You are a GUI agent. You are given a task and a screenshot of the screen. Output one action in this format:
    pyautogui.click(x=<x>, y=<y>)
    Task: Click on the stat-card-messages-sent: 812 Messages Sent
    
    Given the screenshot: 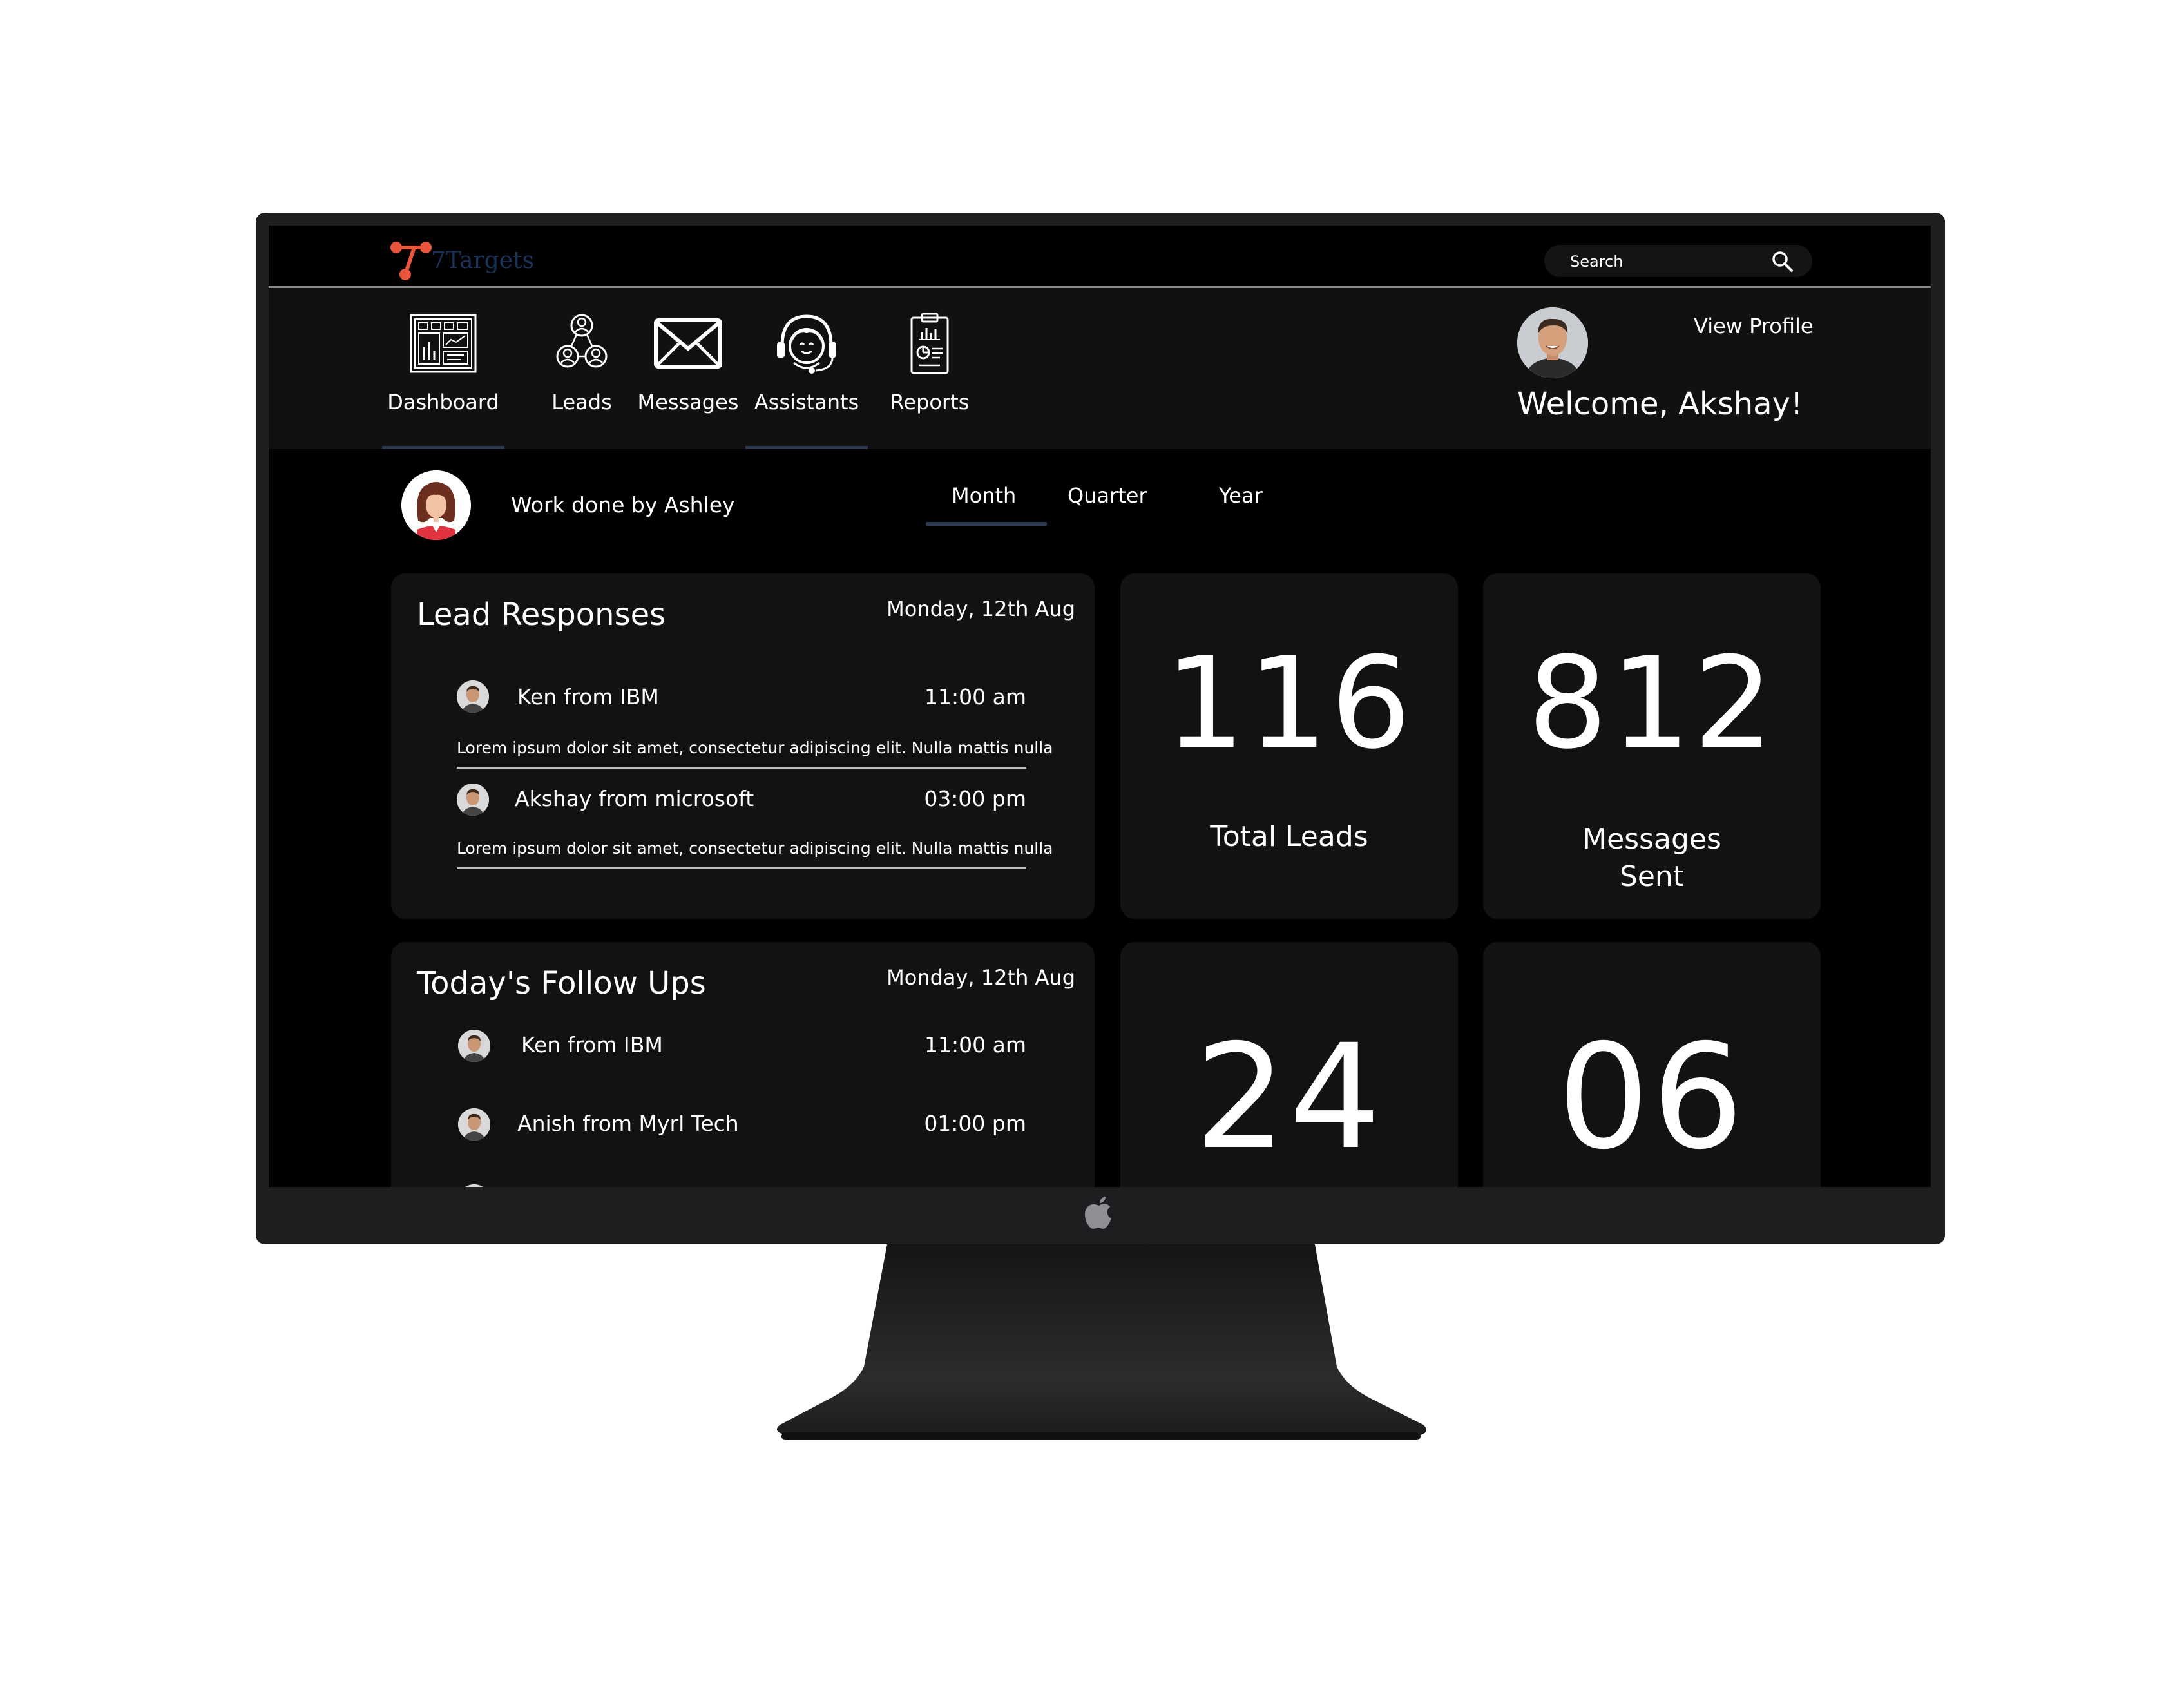 What is the action you would take?
    pyautogui.click(x=1652, y=746)
    